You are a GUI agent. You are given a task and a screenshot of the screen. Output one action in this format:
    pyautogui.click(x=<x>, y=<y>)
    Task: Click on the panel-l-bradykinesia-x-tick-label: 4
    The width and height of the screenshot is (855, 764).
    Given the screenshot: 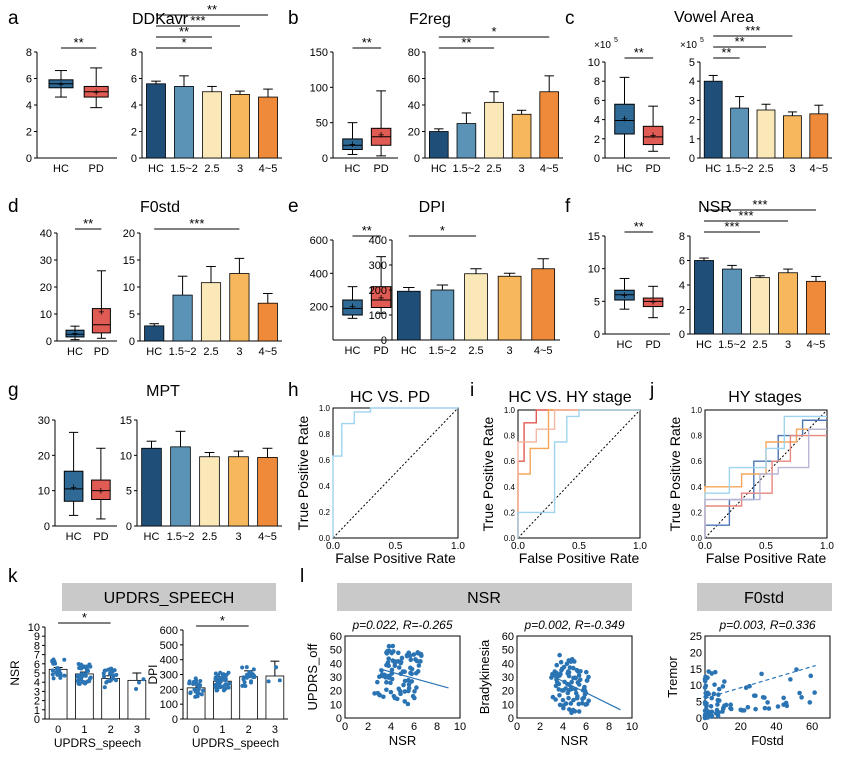 What is the action you would take?
    pyautogui.click(x=563, y=727)
    